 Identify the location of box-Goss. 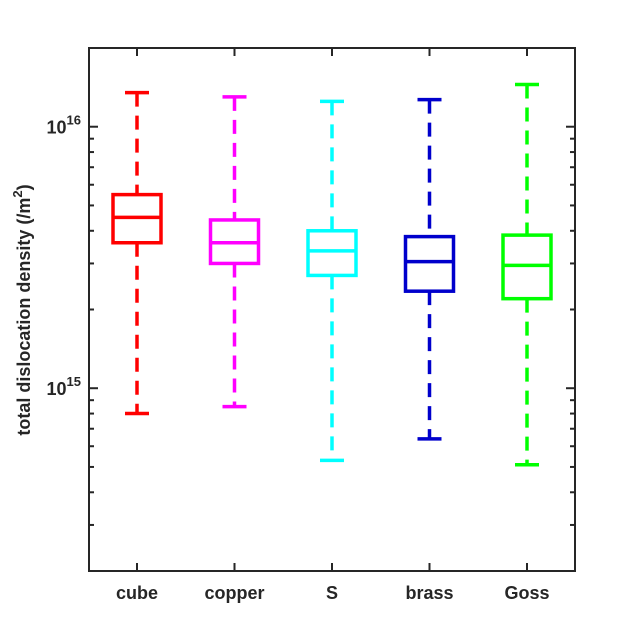
(527, 274).